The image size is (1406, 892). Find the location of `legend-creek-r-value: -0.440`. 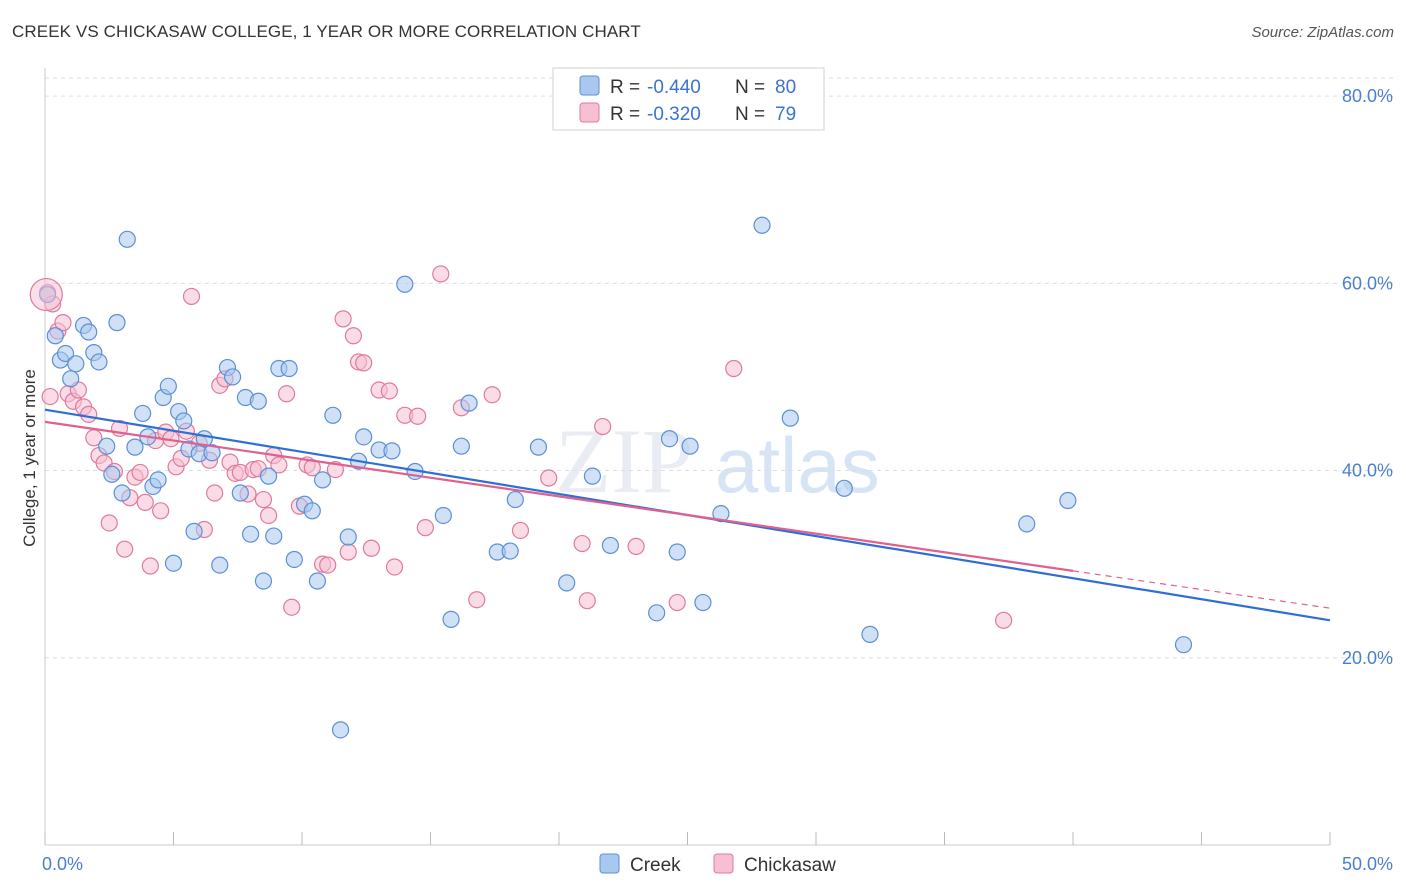

legend-creek-r-value: -0.440 is located at coordinates (674, 87).